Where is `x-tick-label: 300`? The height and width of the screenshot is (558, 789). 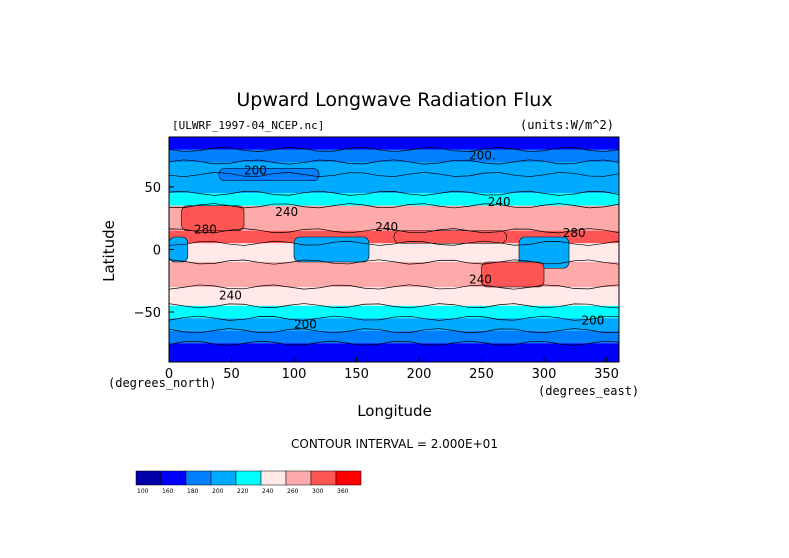 x-tick-label: 300 is located at coordinates (544, 374).